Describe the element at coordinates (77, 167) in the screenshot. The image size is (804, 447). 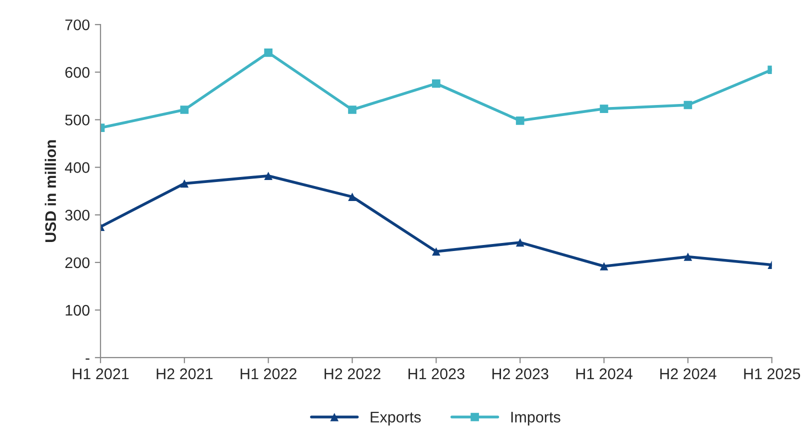
I see `y-tick-label: 400` at that location.